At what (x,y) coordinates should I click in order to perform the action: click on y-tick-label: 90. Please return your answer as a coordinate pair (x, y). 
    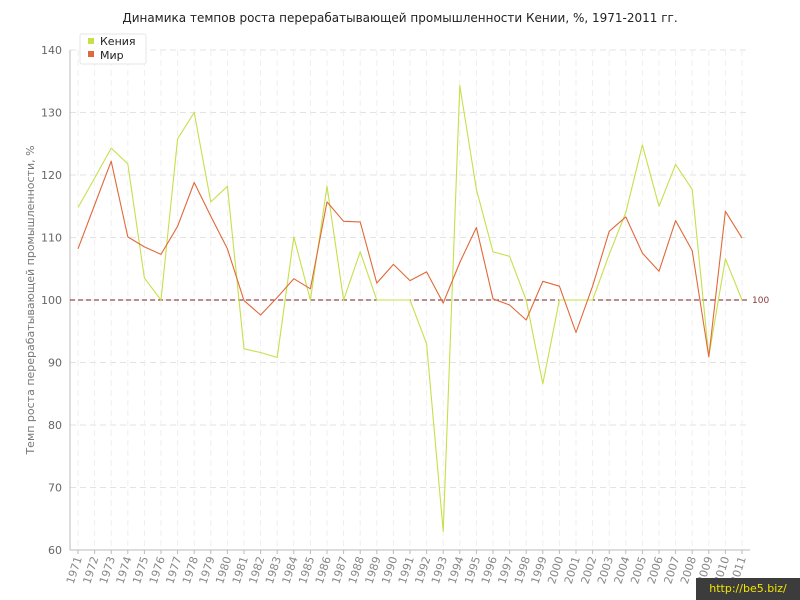
    Looking at the image, I should click on (55, 363).